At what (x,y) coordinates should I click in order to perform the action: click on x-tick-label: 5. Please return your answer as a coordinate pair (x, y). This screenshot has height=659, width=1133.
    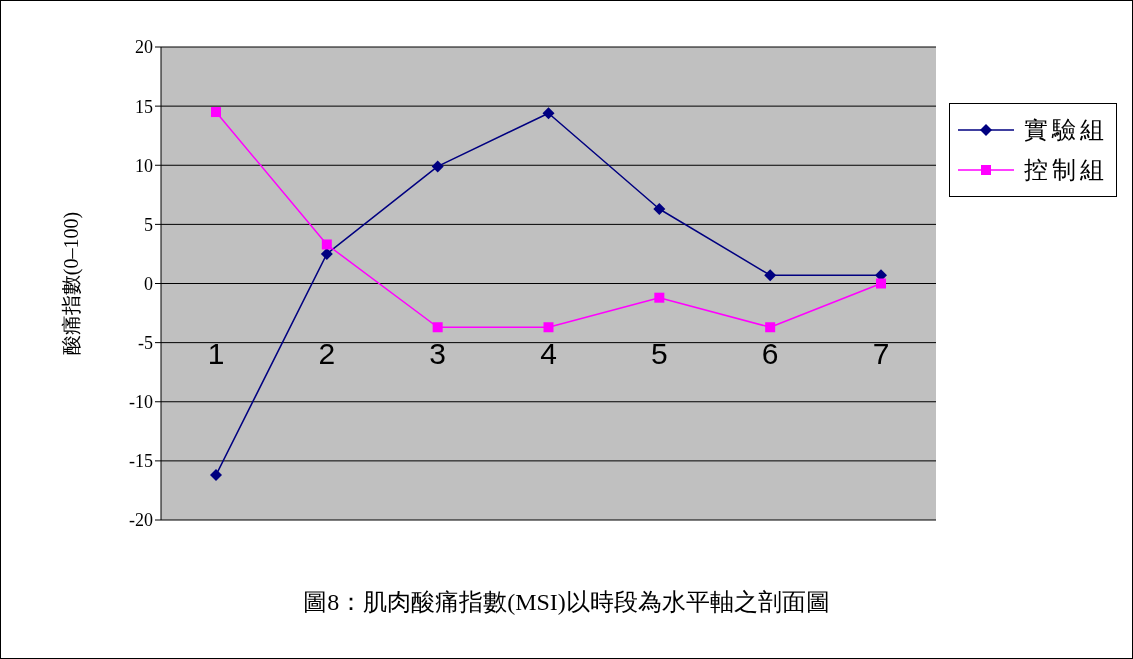
    Looking at the image, I should click on (659, 353).